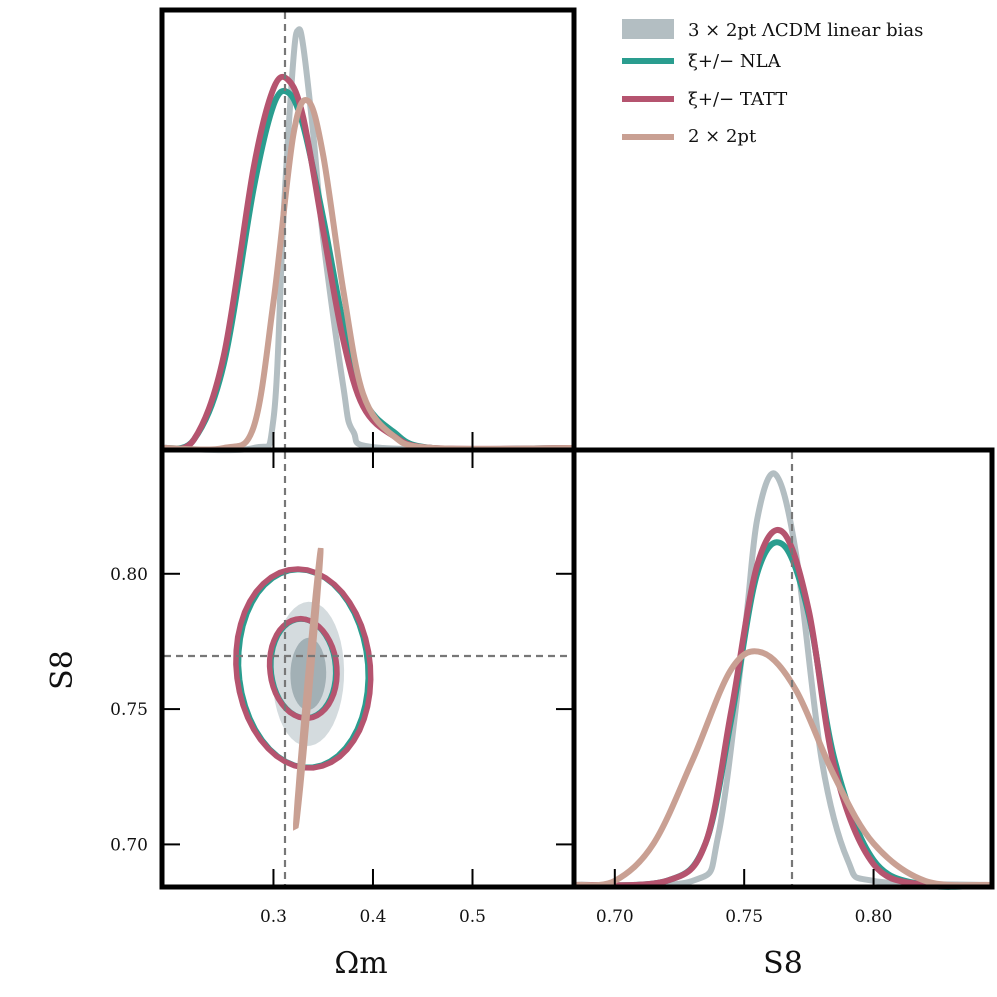  I want to click on curve-s8-nla, so click(783, 714).